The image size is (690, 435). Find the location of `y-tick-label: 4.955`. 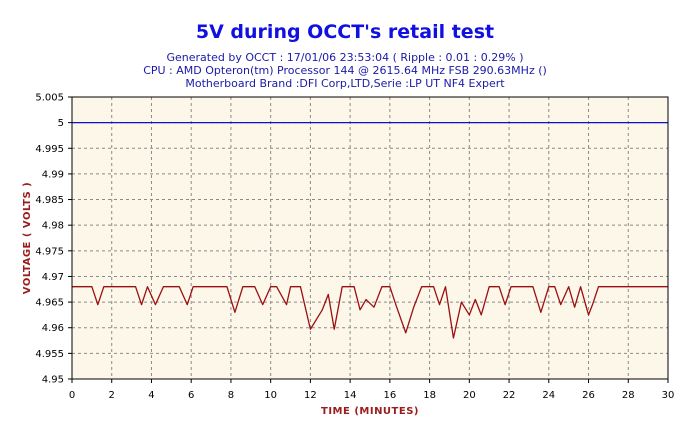

y-tick-label: 4.955 is located at coordinates (49, 354).